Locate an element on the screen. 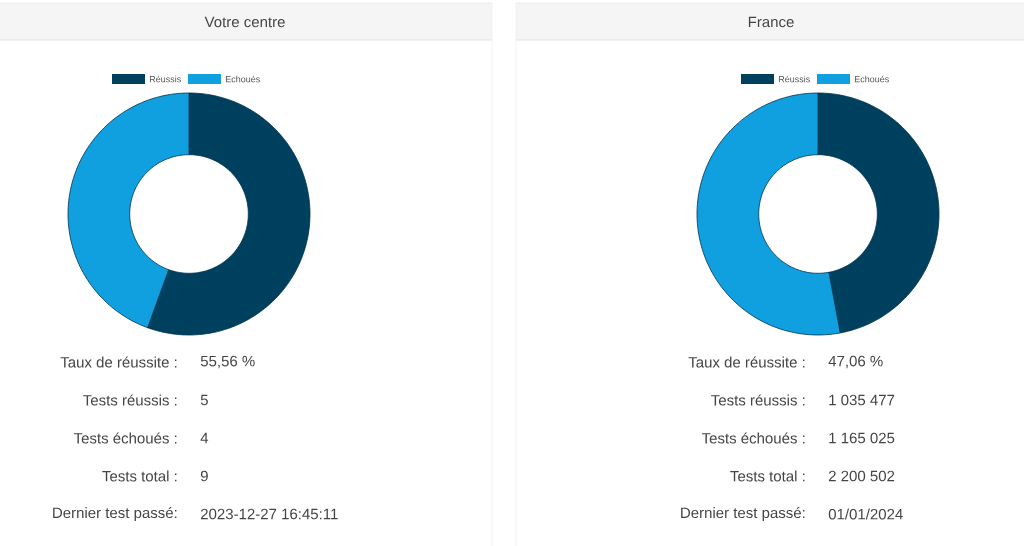  chart-title: Votre centre is located at coordinates (244, 22).